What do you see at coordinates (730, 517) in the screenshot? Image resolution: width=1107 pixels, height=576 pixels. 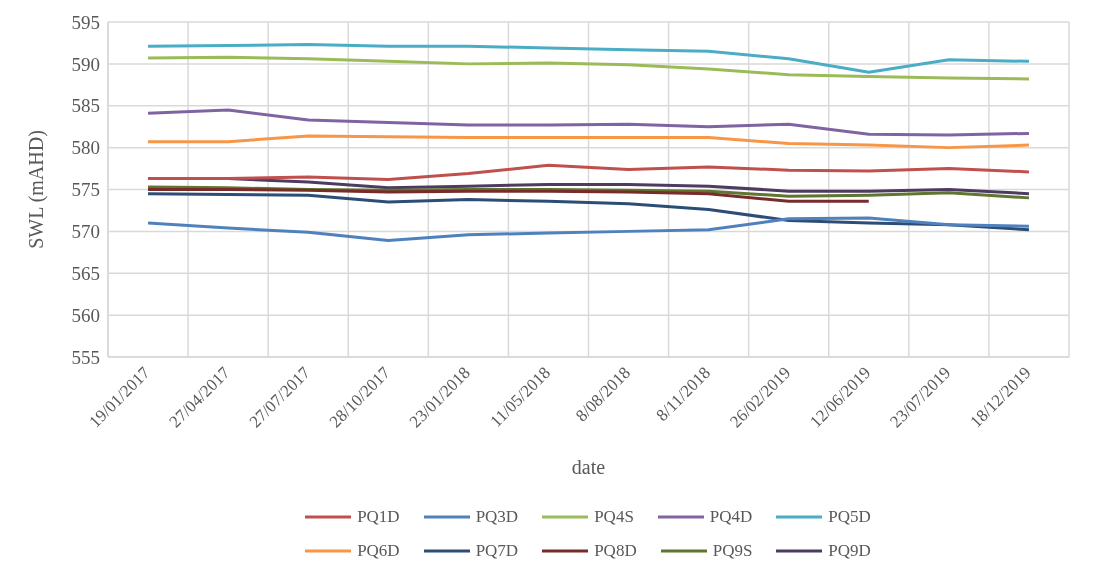 I see `legend-label: PQ4D` at bounding box center [730, 517].